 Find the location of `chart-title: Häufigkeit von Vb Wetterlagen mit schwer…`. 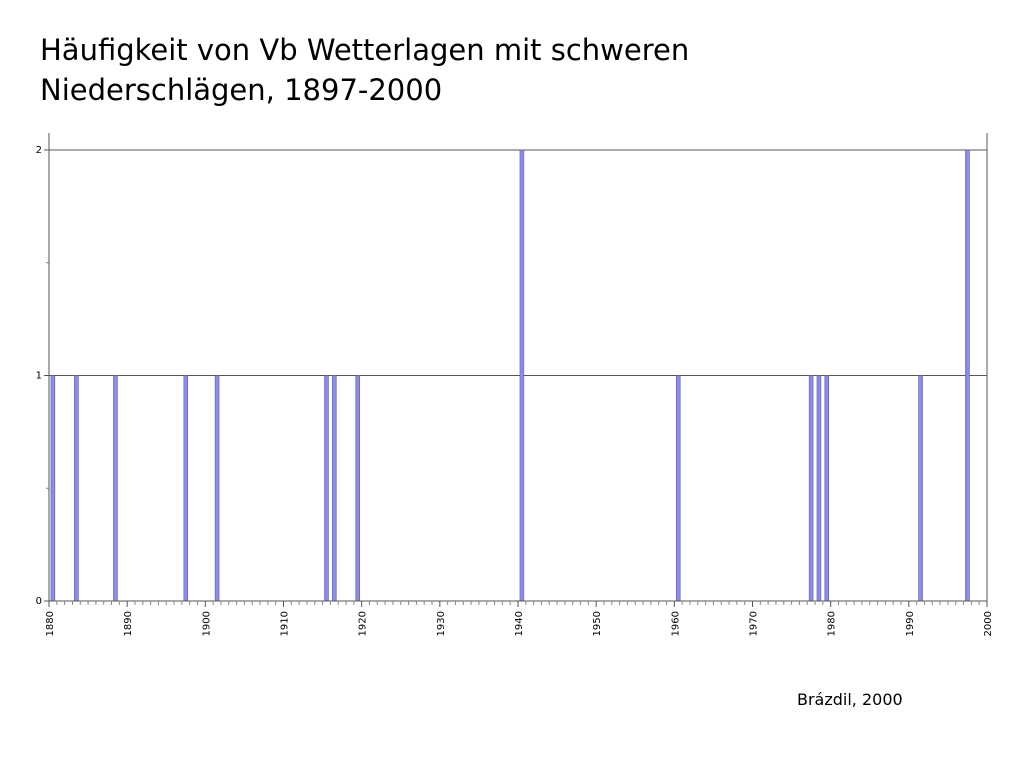

chart-title: Häufigkeit von Vb Wetterlagen mit schwer… is located at coordinates (490, 70).